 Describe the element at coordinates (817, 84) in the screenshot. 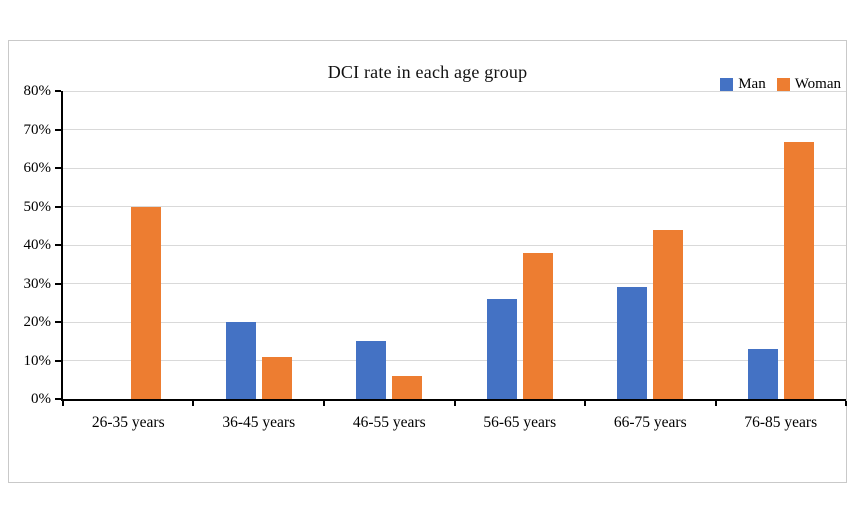

I see `legend-label: Woman` at that location.